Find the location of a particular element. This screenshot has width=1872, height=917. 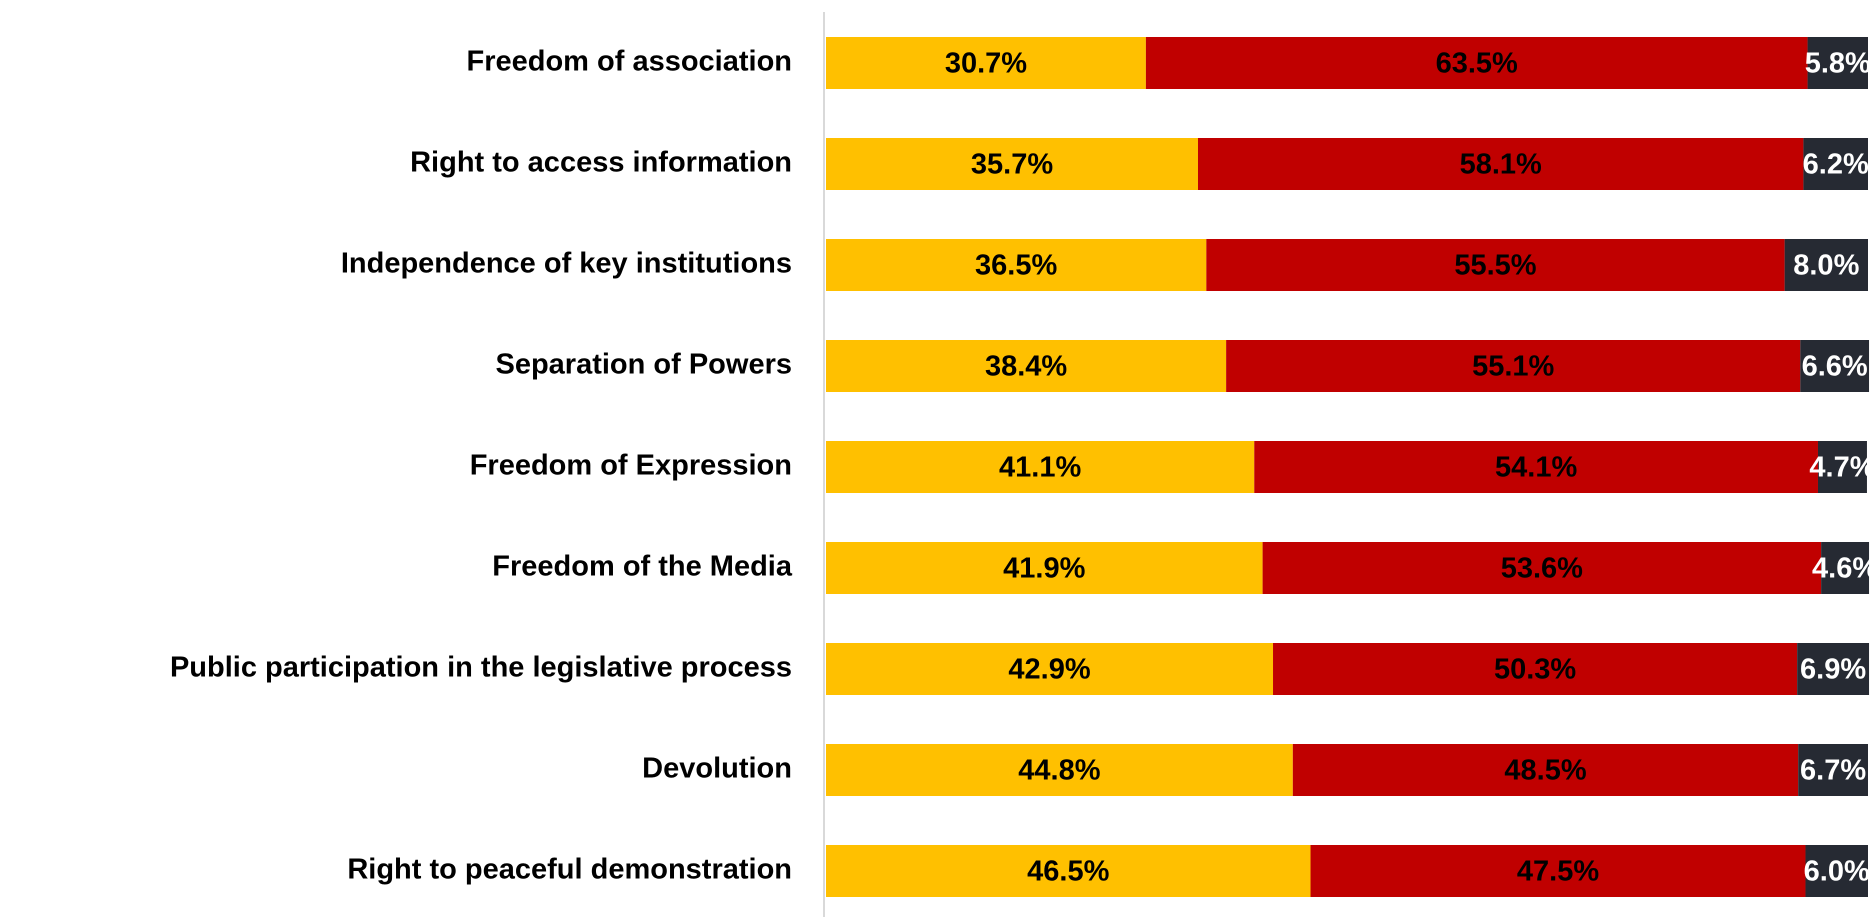

data-label: 35.7% is located at coordinates (1012, 165).